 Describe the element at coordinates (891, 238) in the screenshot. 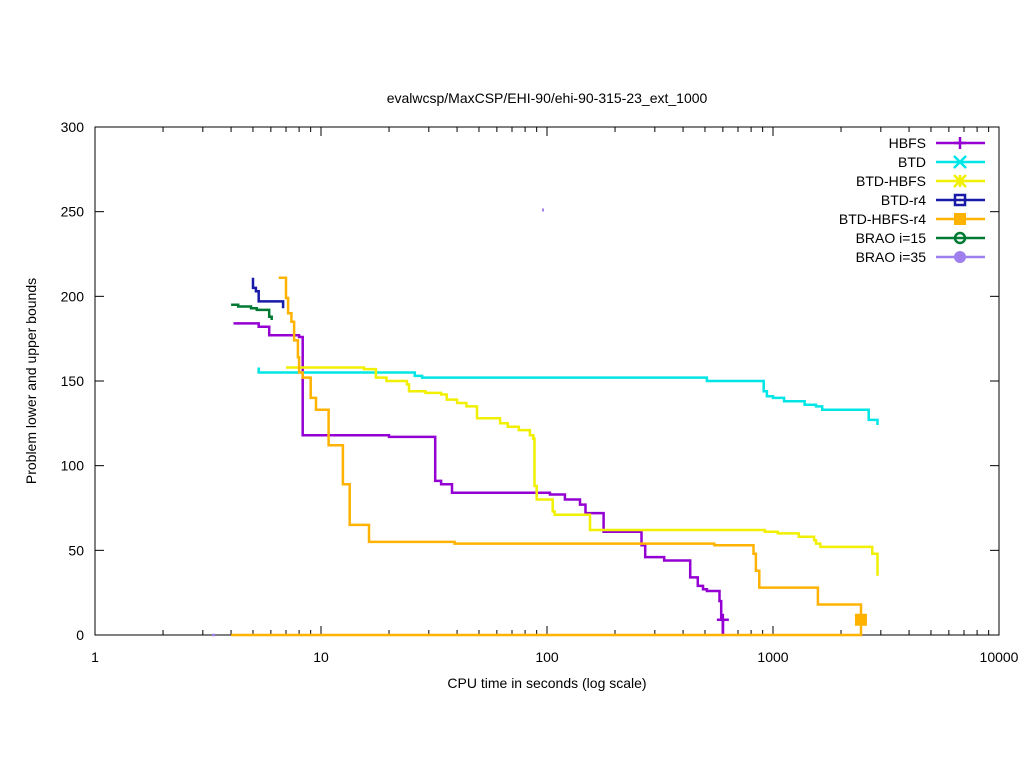

I see `legend-label: BRAO i=15` at that location.